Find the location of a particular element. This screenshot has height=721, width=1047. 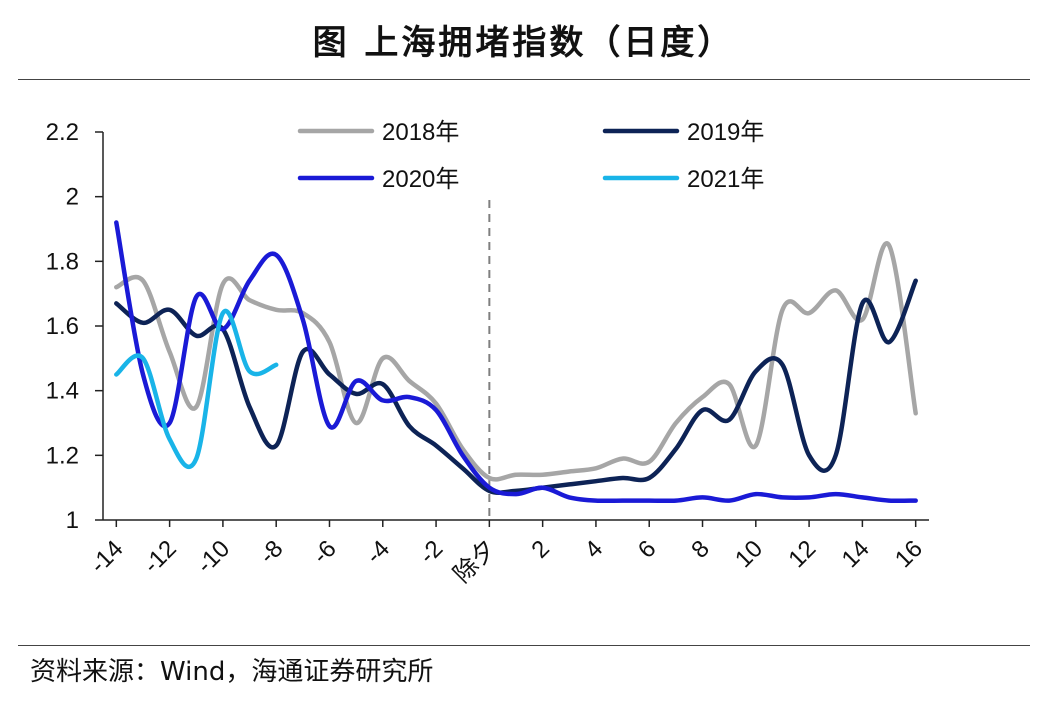

legend-label: 2020年 is located at coordinates (420, 179).